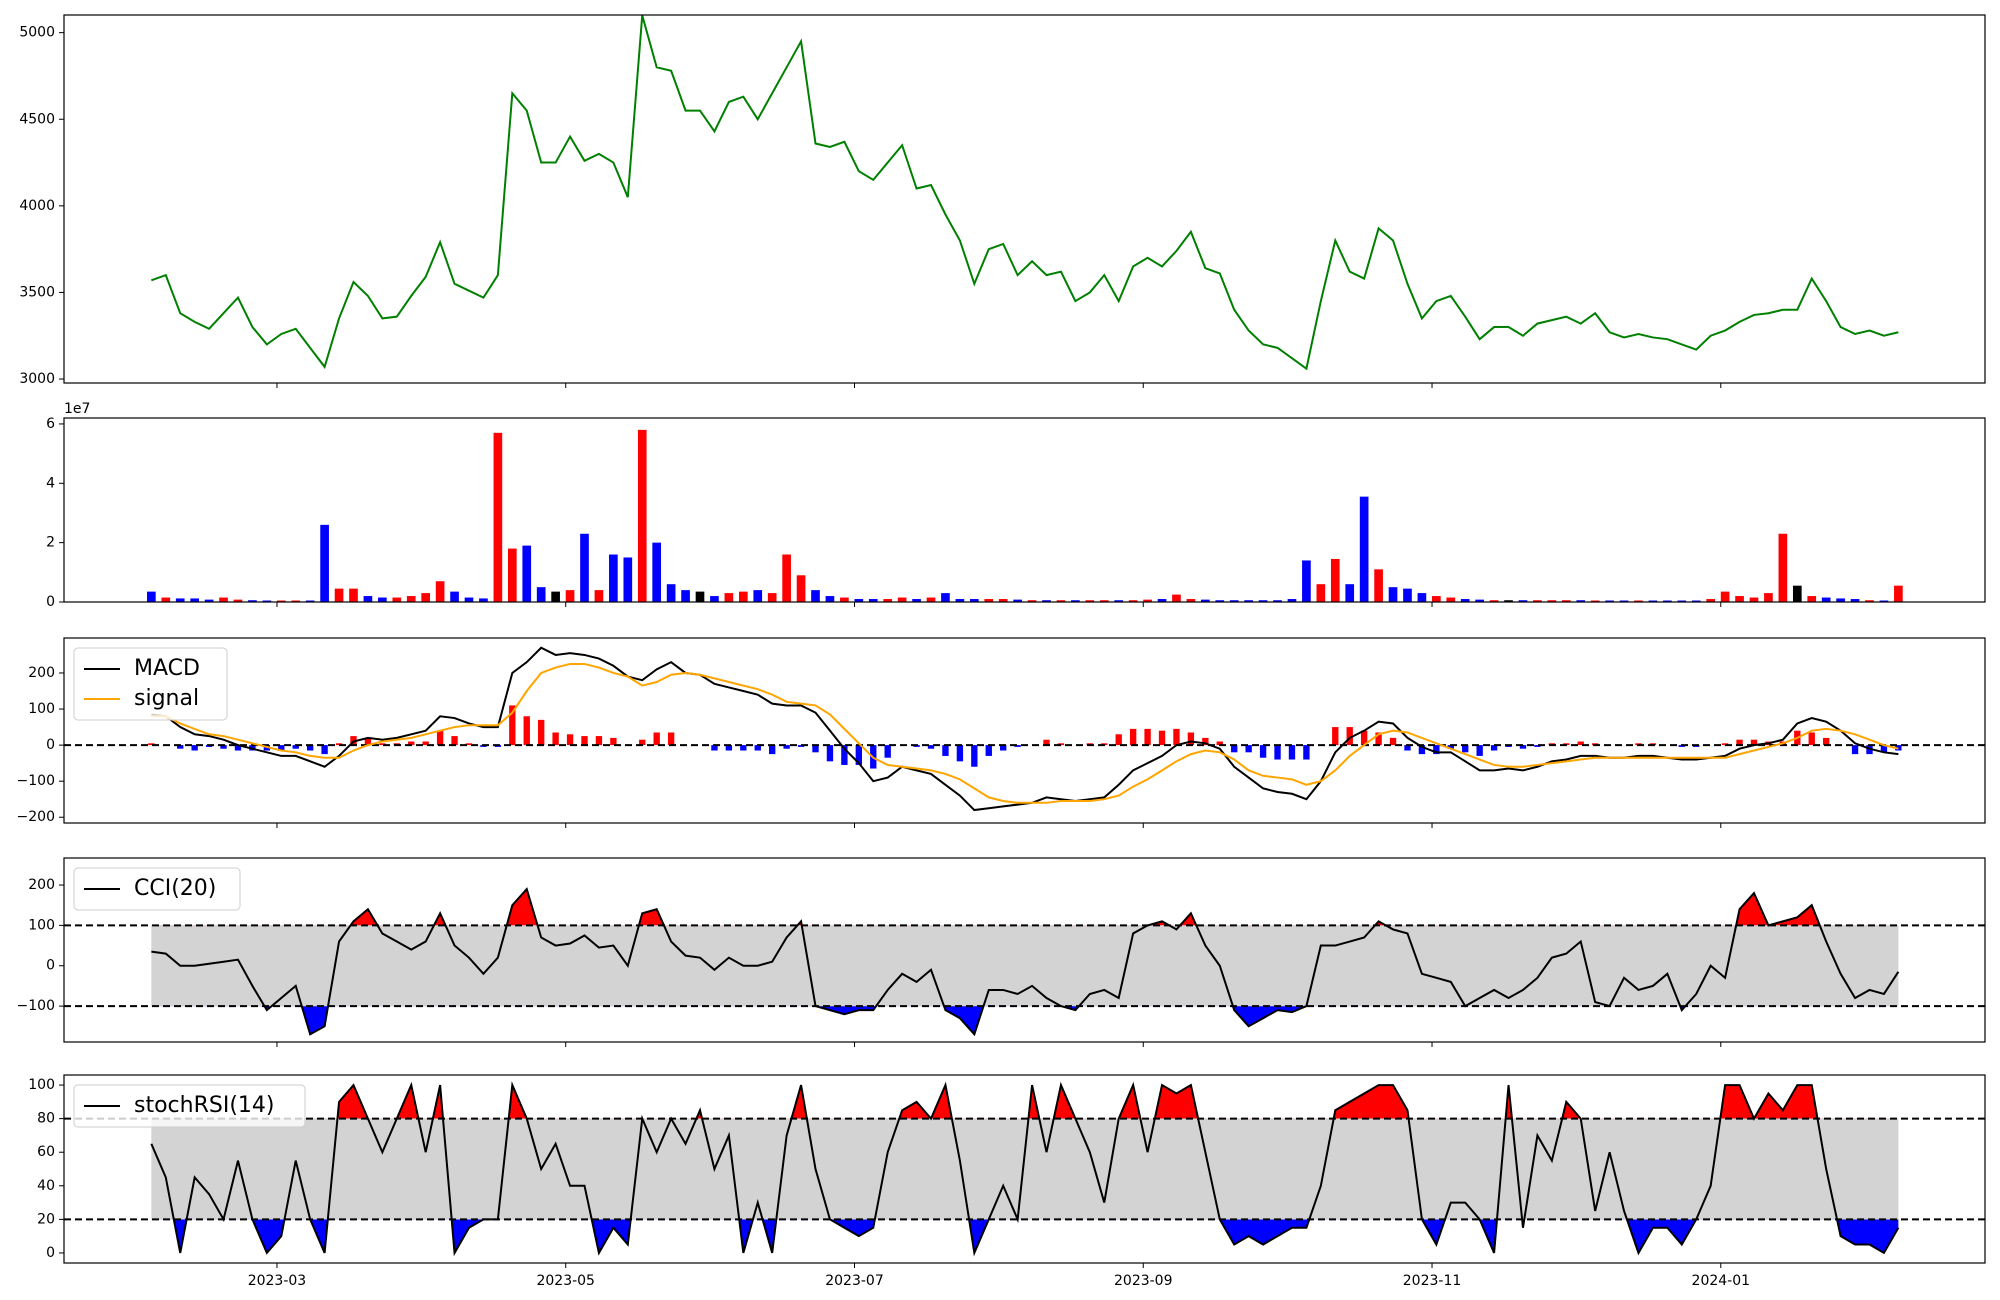 Image resolution: width=2000 pixels, height=1300 pixels. I want to click on panel-frame, so click(1024, 1169).